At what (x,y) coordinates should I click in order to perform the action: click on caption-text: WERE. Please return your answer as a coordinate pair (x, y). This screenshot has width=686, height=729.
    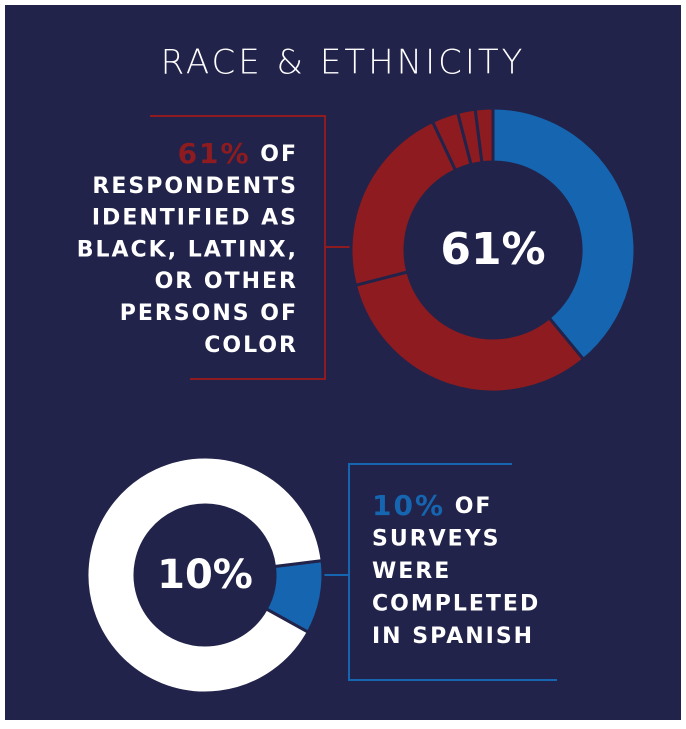
    Looking at the image, I should click on (411, 571).